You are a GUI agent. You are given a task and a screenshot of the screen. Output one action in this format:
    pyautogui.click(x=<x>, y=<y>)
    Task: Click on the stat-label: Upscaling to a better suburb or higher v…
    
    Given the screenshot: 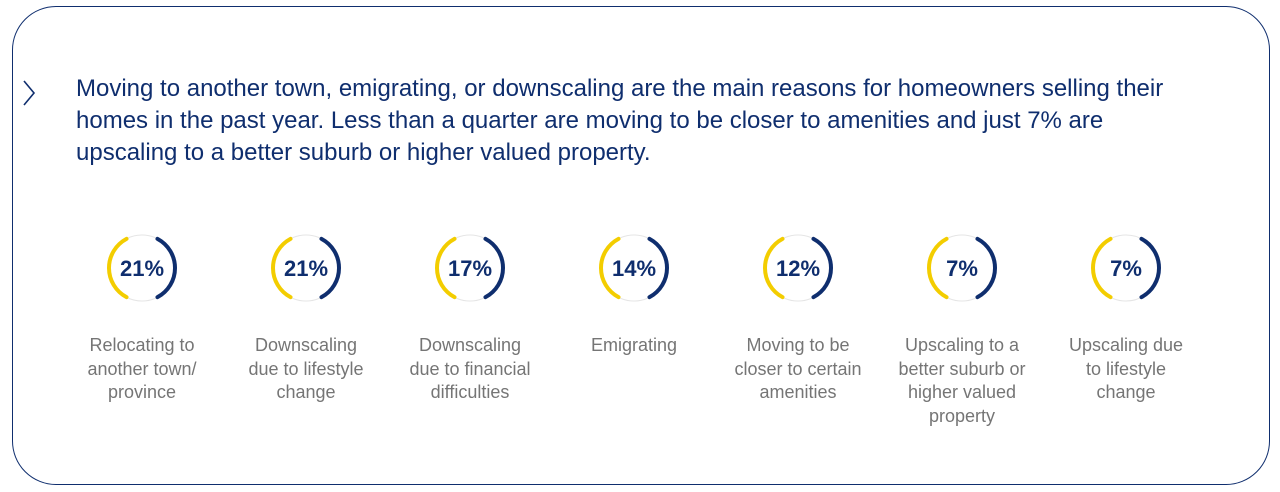 What is the action you would take?
    pyautogui.click(x=962, y=380)
    